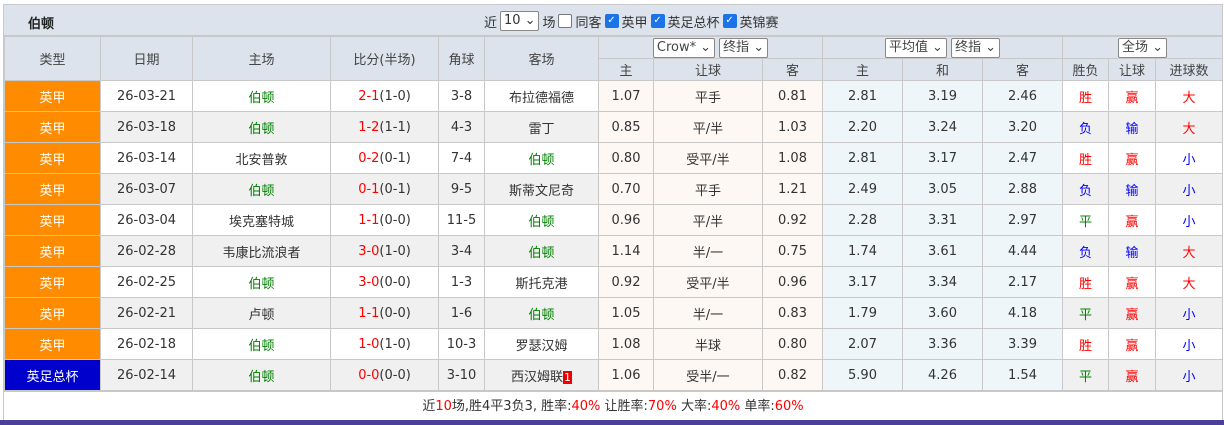 The height and width of the screenshot is (425, 1224). Describe the element at coordinates (862, 189) in the screenshot. I see `eu-home: 2.49` at that location.